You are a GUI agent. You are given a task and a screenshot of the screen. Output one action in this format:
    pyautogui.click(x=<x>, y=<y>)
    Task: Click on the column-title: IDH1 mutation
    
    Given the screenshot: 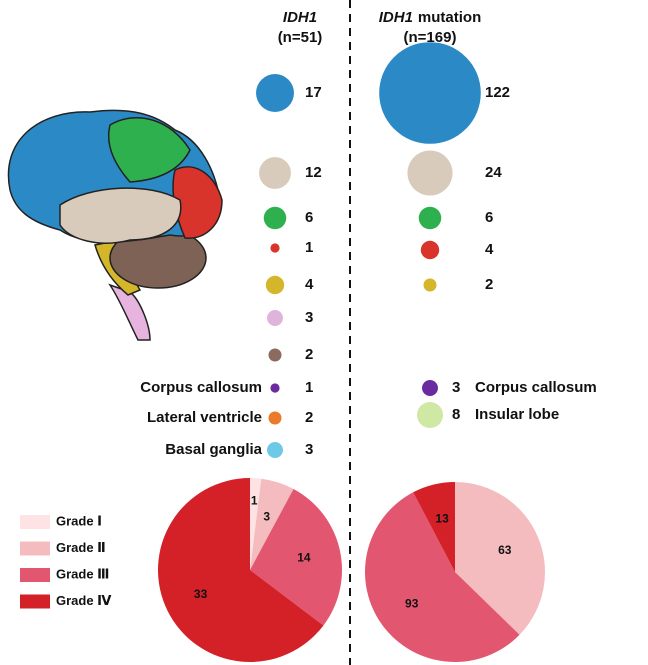 What is the action you would take?
    pyautogui.click(x=430, y=17)
    